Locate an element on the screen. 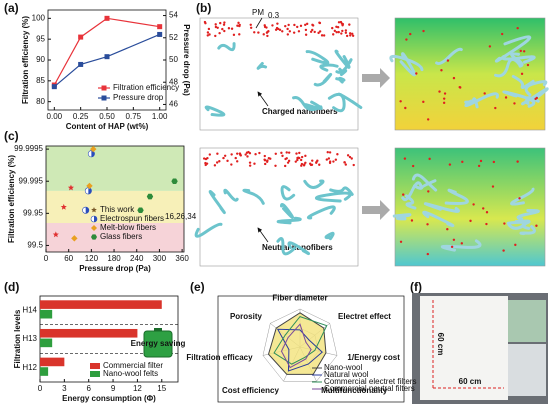 This screenshot has height=406, width=550. legend-label: Natural wool is located at coordinates (346, 374).